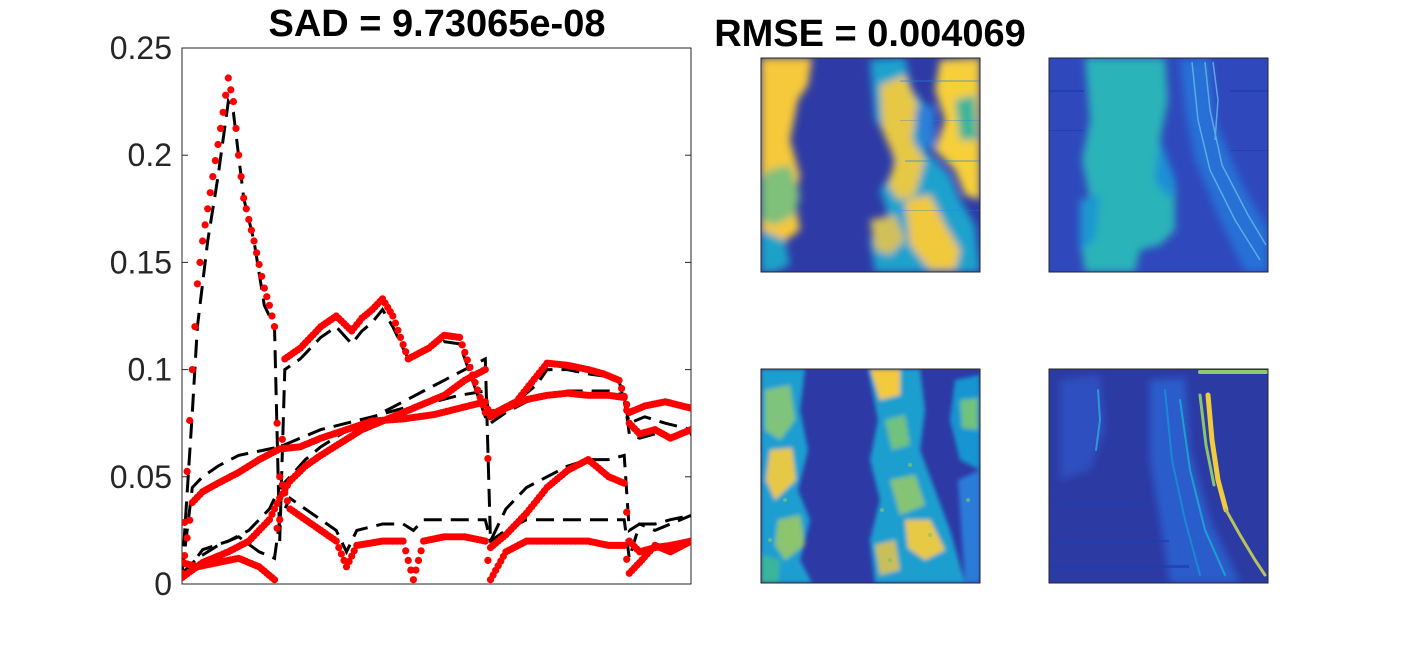 Image resolution: width=1402 pixels, height=656 pixels. I want to click on y-tick-label: 0.25, so click(141, 48).